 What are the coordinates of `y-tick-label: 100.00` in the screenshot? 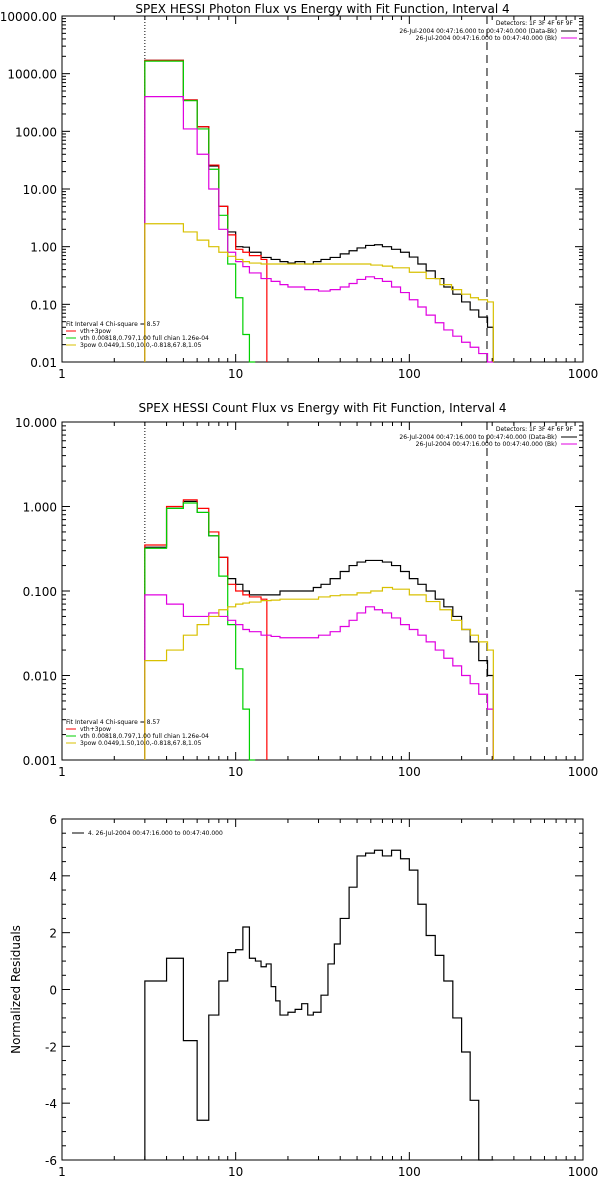 It's located at (36, 132).